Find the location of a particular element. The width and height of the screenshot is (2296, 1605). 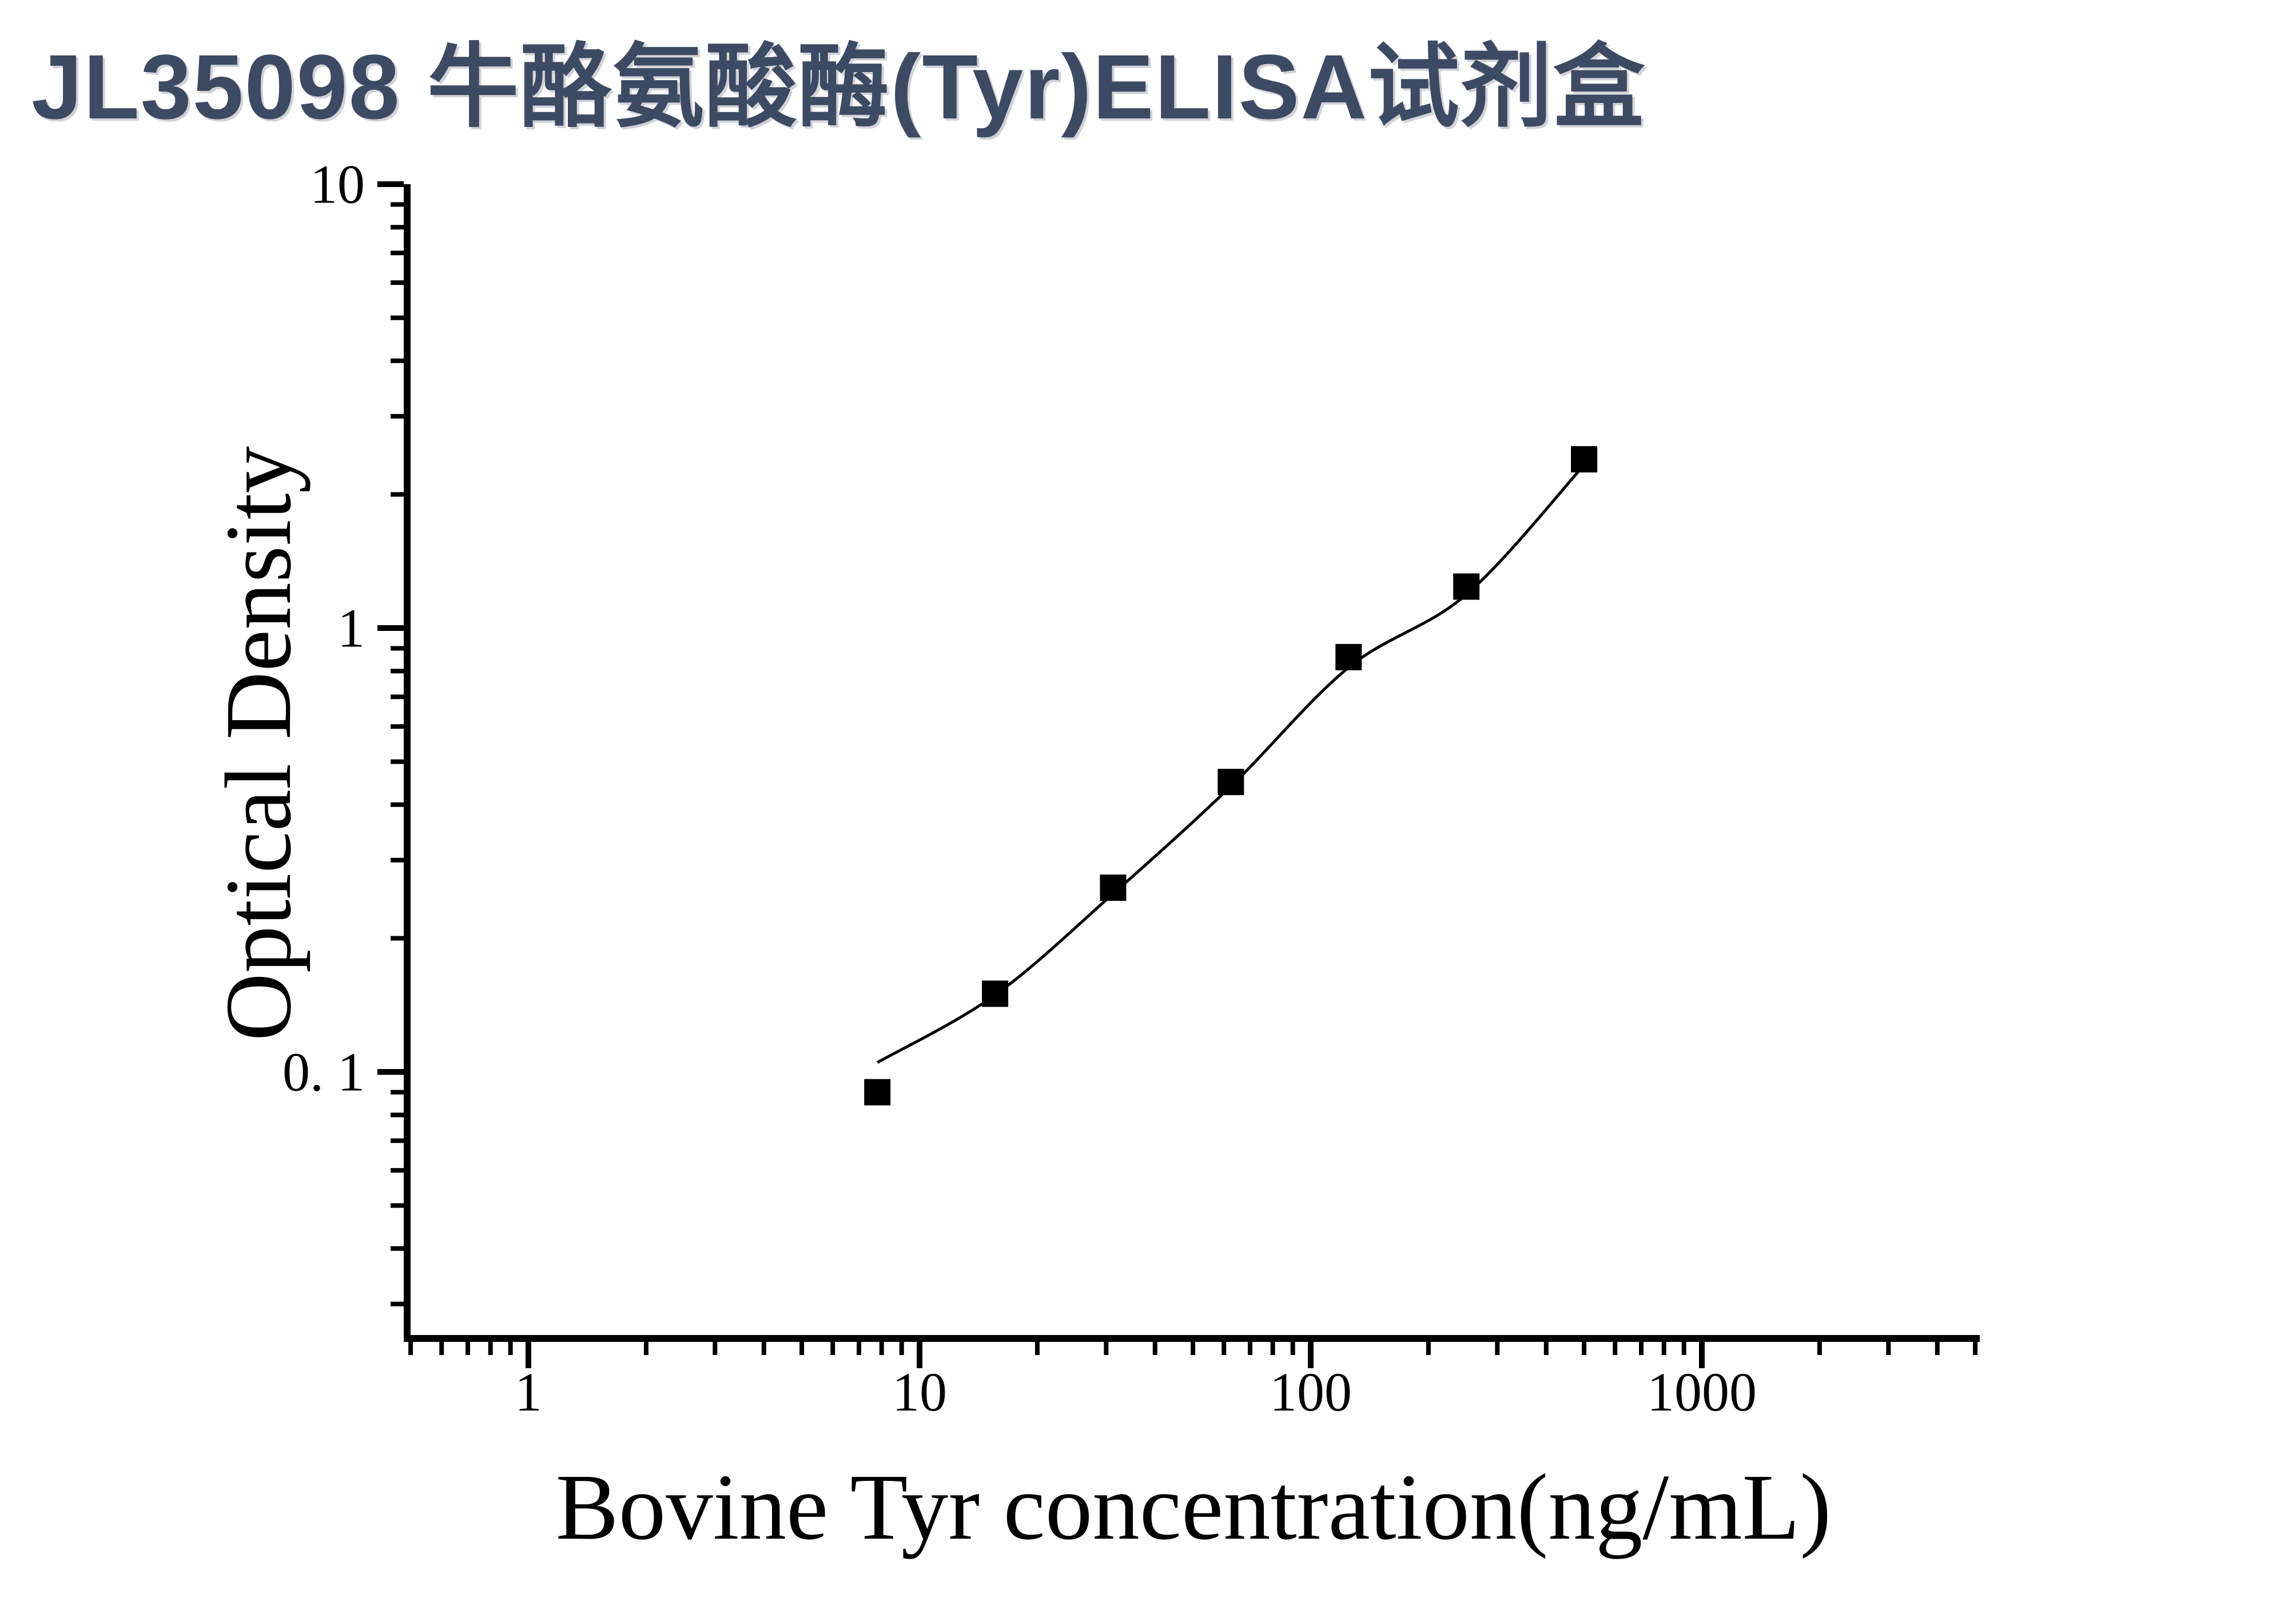

y-tick-label: 1 is located at coordinates (351, 628).